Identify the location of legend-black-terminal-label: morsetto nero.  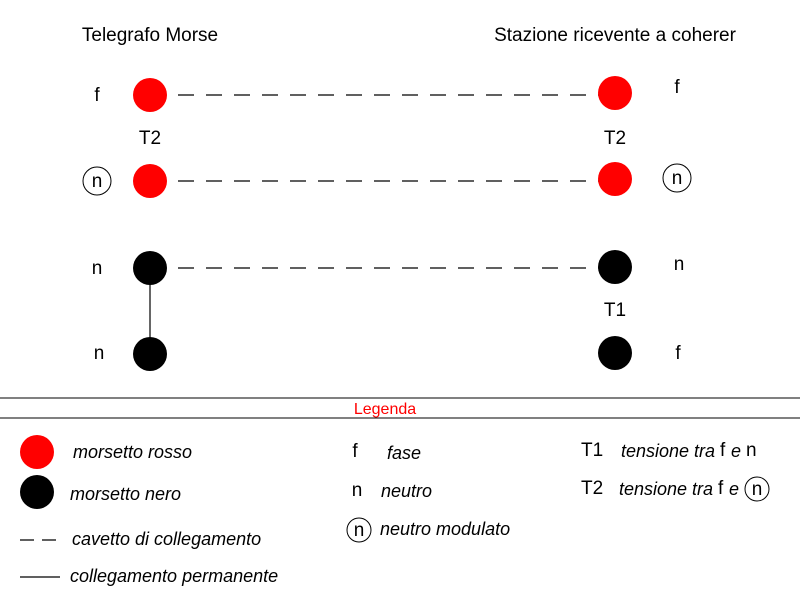
(125, 494).